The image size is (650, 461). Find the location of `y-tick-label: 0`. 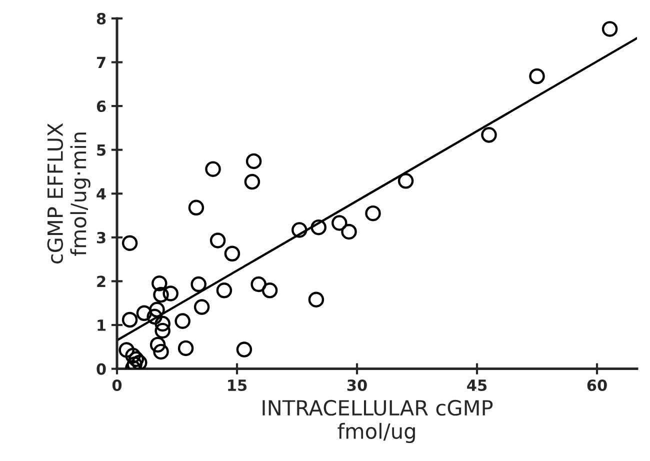

y-tick-label: 0 is located at coordinates (101, 369).